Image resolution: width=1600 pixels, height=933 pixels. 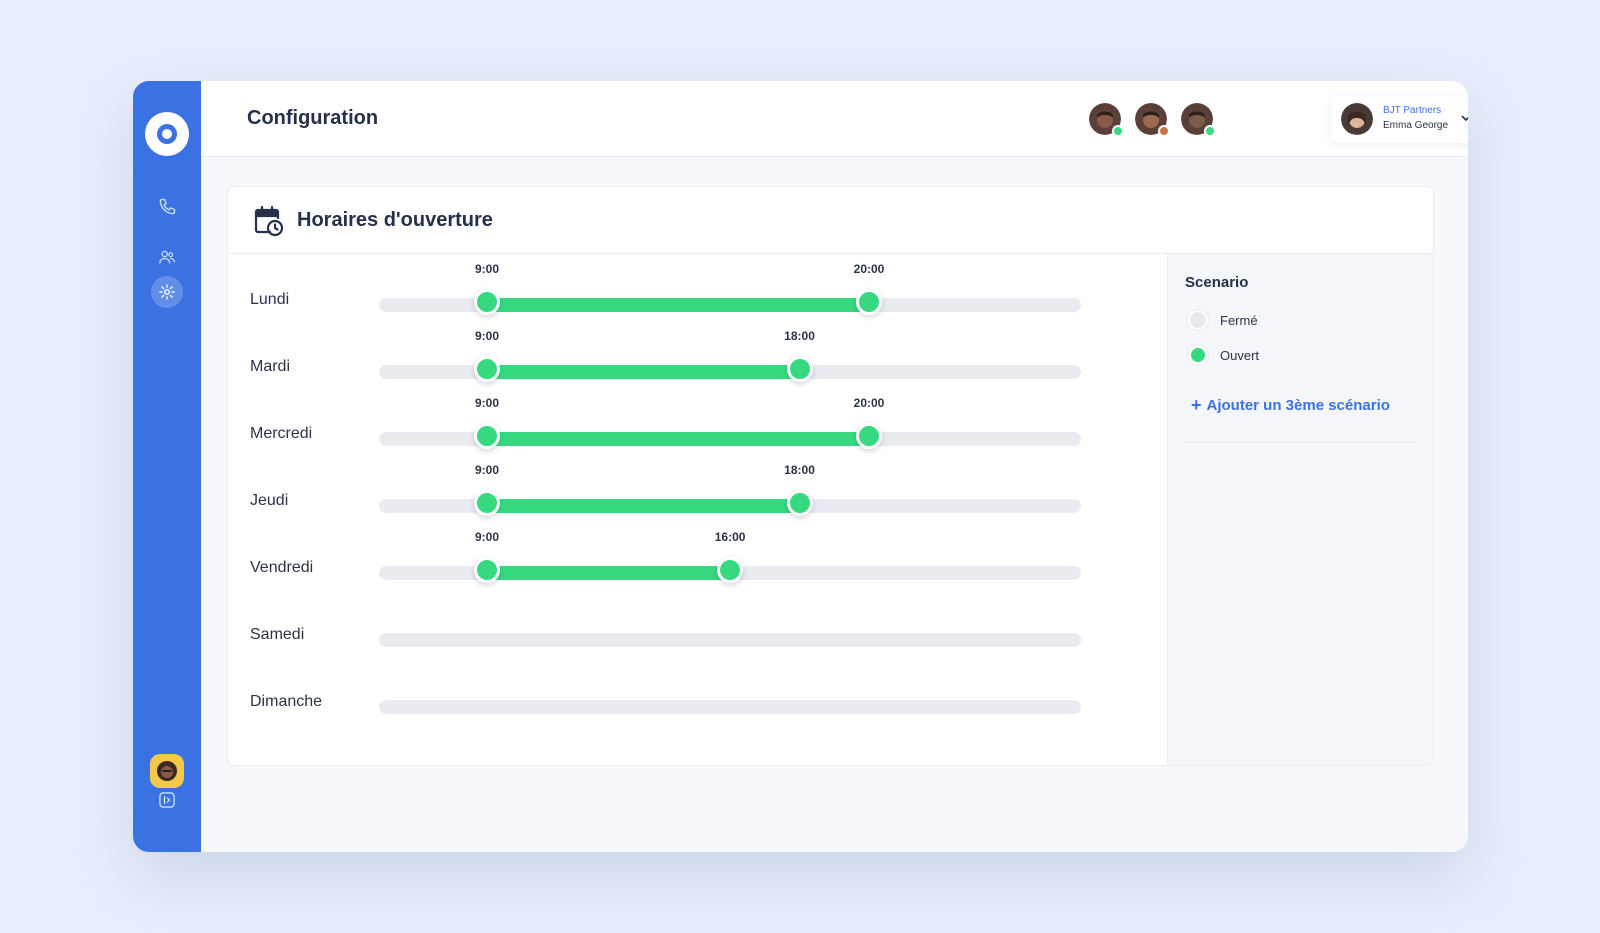 I want to click on day-label: Mercredi, so click(x=281, y=433).